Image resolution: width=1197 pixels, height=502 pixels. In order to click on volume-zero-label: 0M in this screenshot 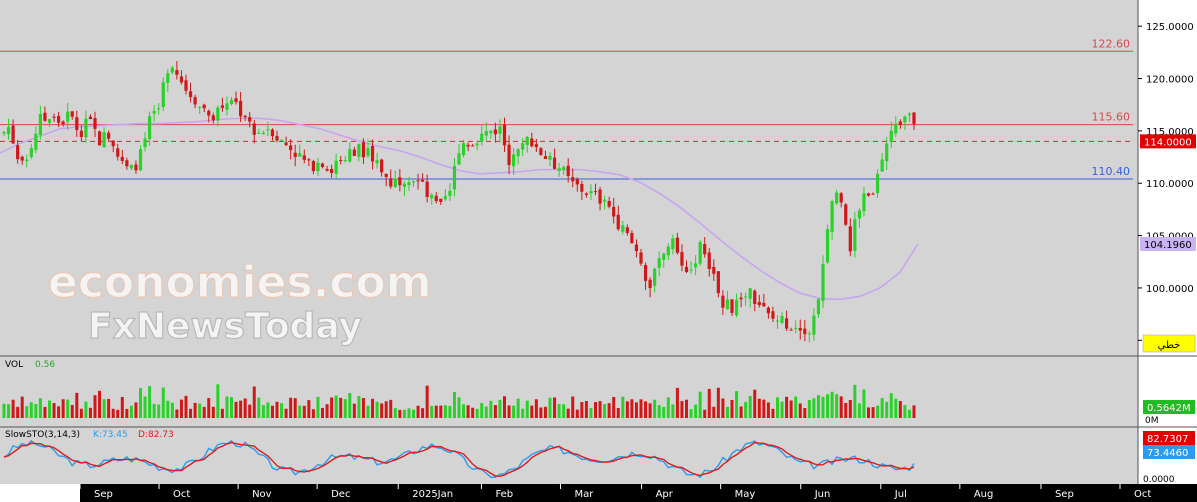, I will do `click(1152, 421)`.